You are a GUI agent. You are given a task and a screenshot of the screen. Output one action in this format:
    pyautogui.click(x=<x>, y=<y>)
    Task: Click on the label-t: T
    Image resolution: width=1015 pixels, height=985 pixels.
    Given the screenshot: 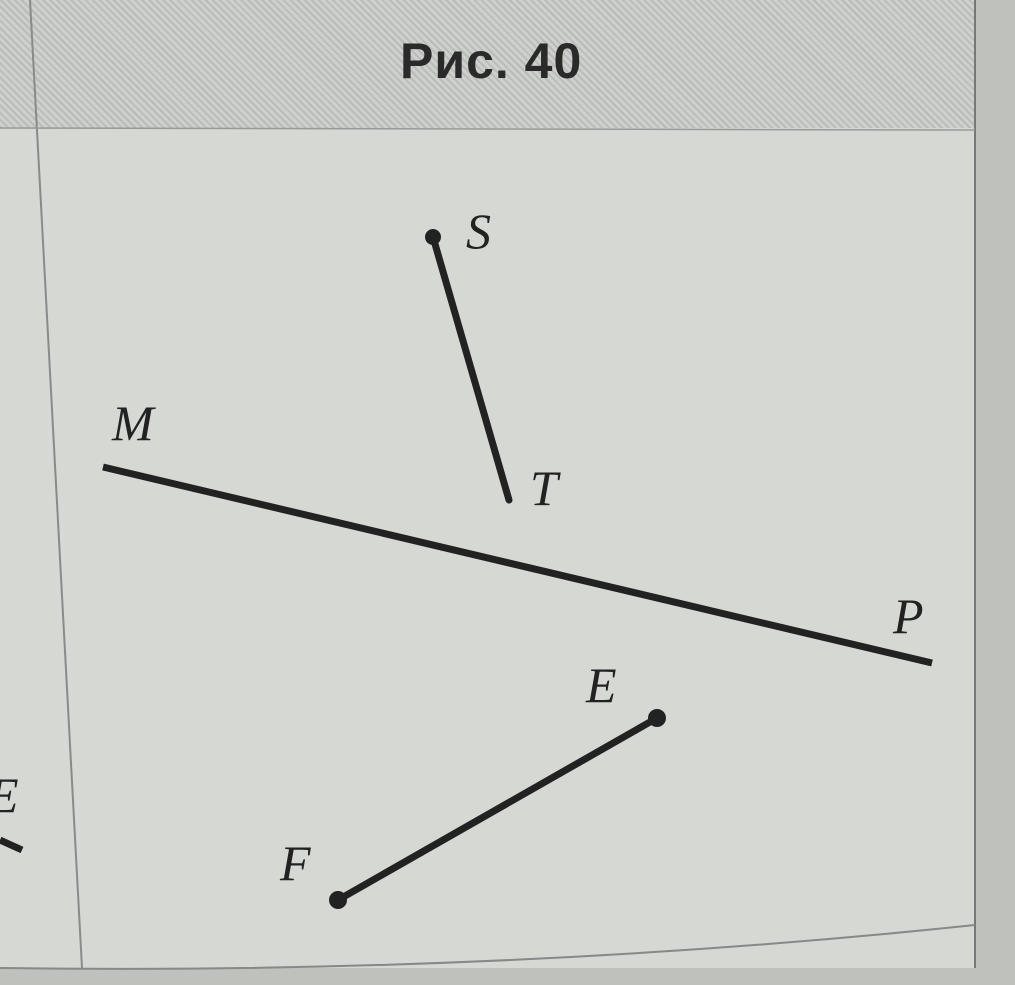 What is the action you would take?
    pyautogui.click(x=545, y=488)
    